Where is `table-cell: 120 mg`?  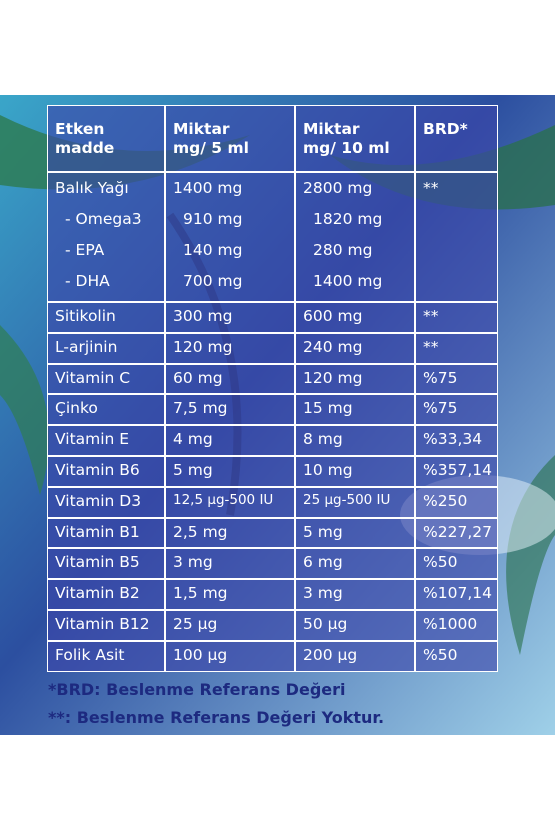
table-cell: 120 mg is located at coordinates (230, 348).